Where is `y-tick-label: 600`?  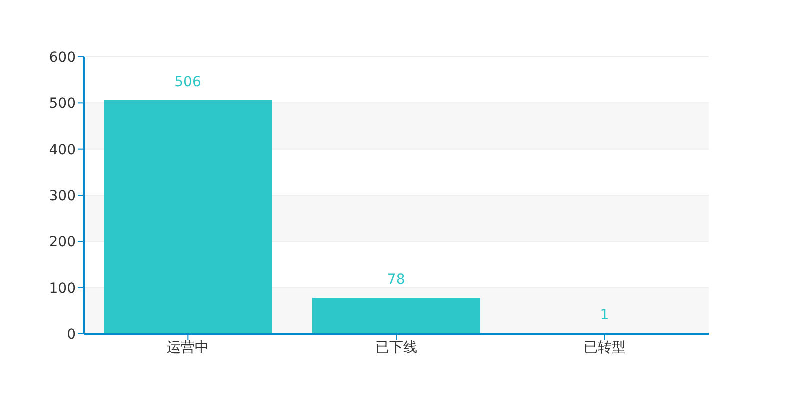
y-tick-label: 600 is located at coordinates (62, 58).